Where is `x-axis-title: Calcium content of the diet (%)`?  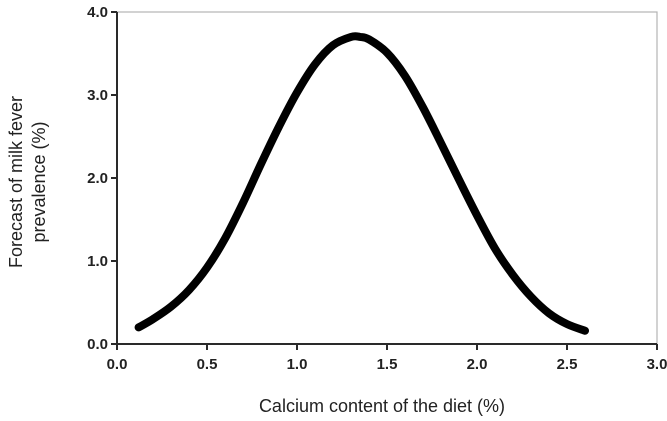 x-axis-title: Calcium content of the diet (%) is located at coordinates (382, 406).